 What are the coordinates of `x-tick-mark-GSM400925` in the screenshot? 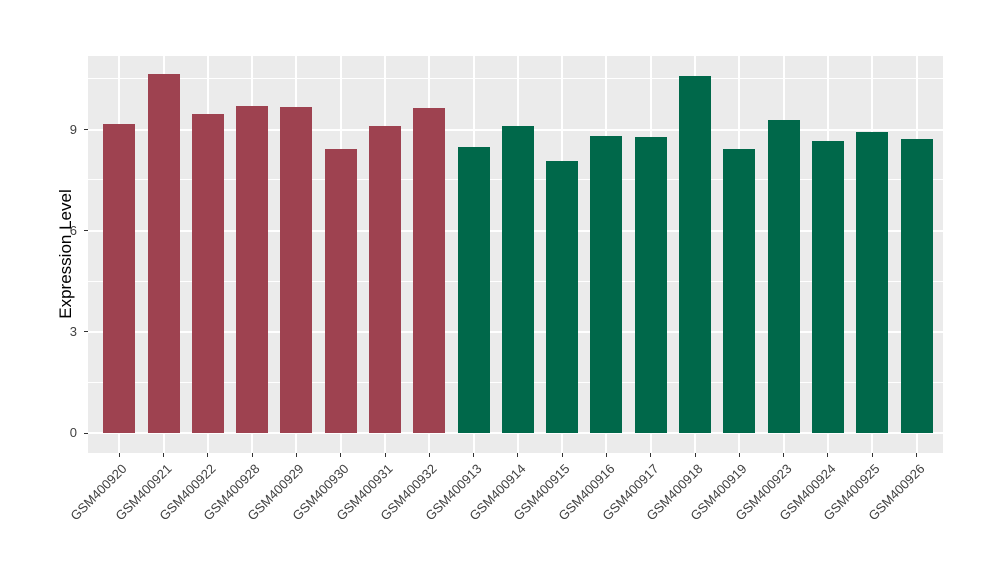 It's located at (872, 455).